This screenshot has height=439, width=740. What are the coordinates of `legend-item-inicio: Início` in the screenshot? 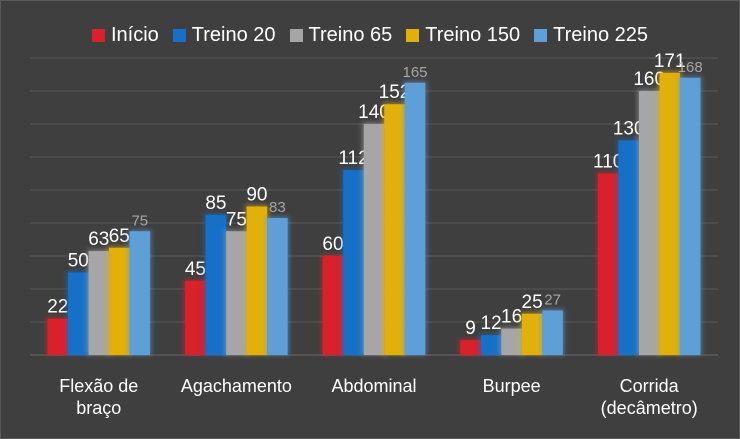 It's located at (125, 35).